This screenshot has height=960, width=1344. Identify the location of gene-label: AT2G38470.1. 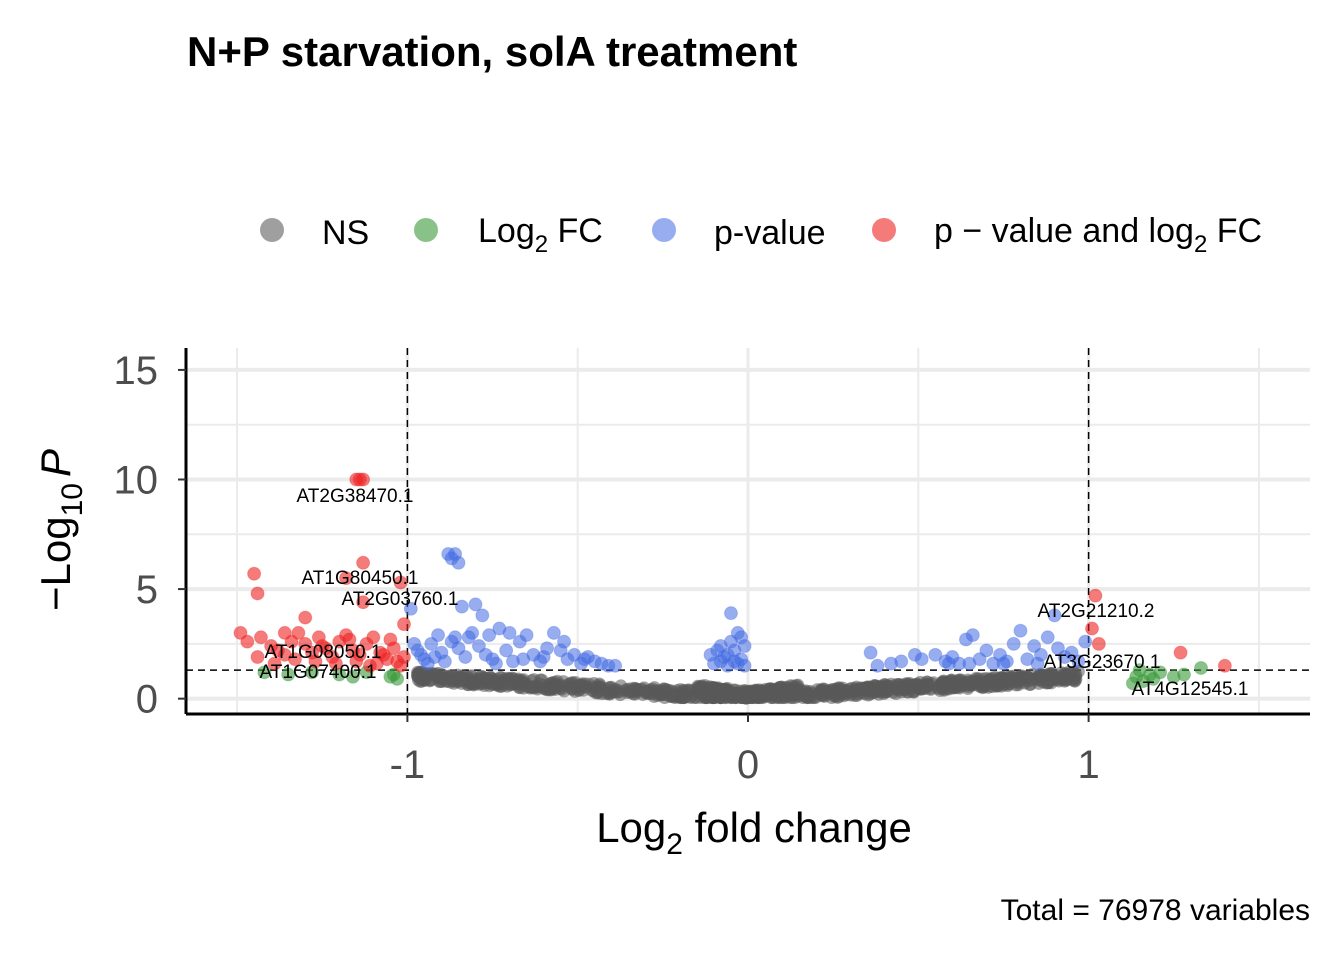
(355, 496).